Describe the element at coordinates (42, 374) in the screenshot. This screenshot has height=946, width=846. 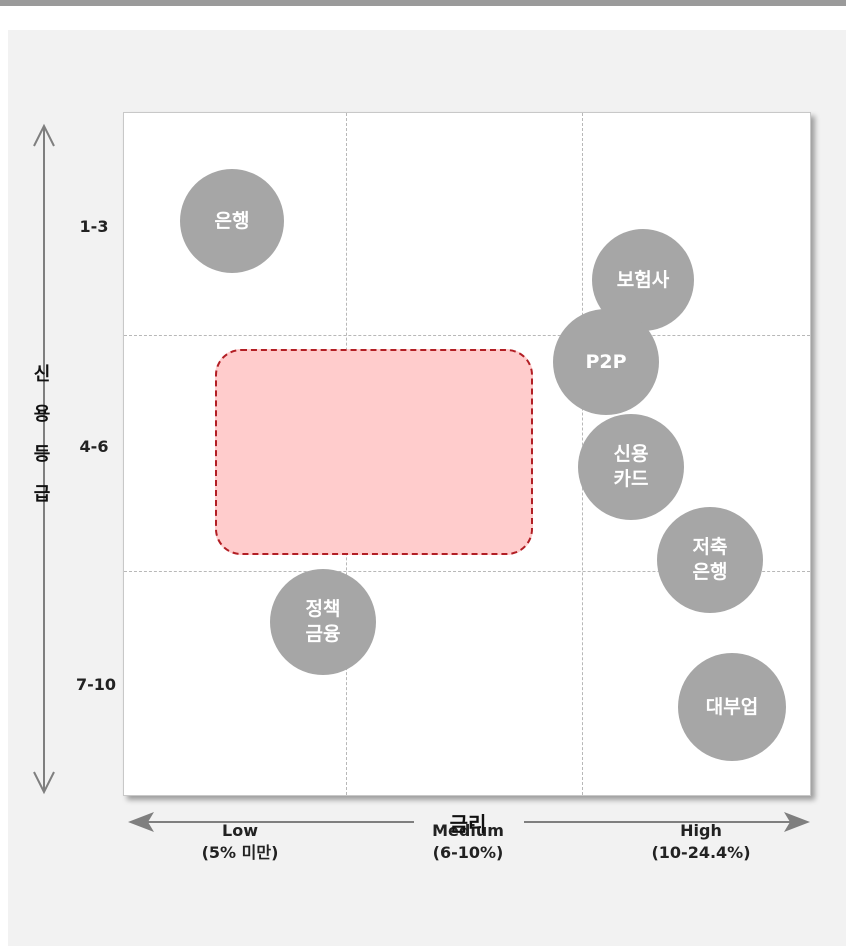
I see `y-axis-label-char: 신` at that location.